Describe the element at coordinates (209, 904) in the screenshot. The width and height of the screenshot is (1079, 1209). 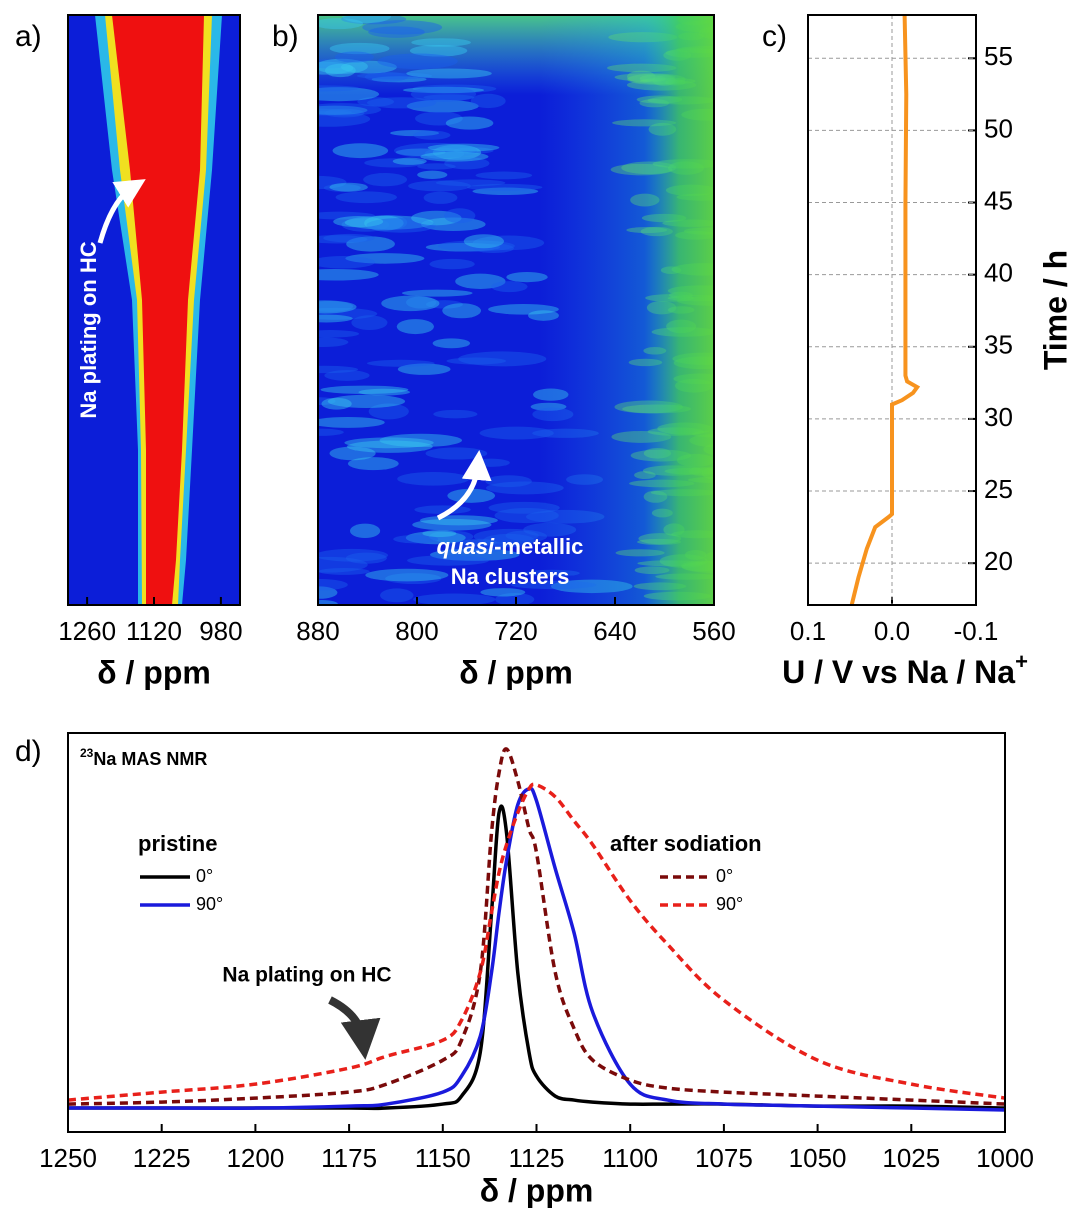
I see `legend-label: 90°` at that location.